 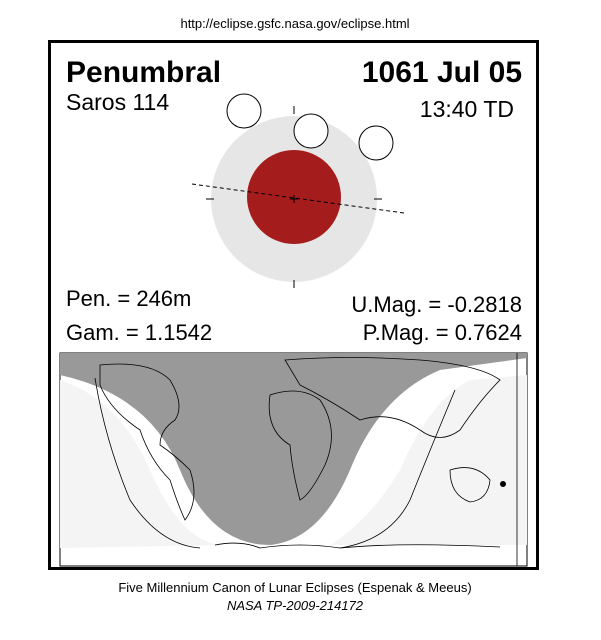 I want to click on penumbral-magnitude: P.Mag. = 0.7624, so click(x=442, y=332).